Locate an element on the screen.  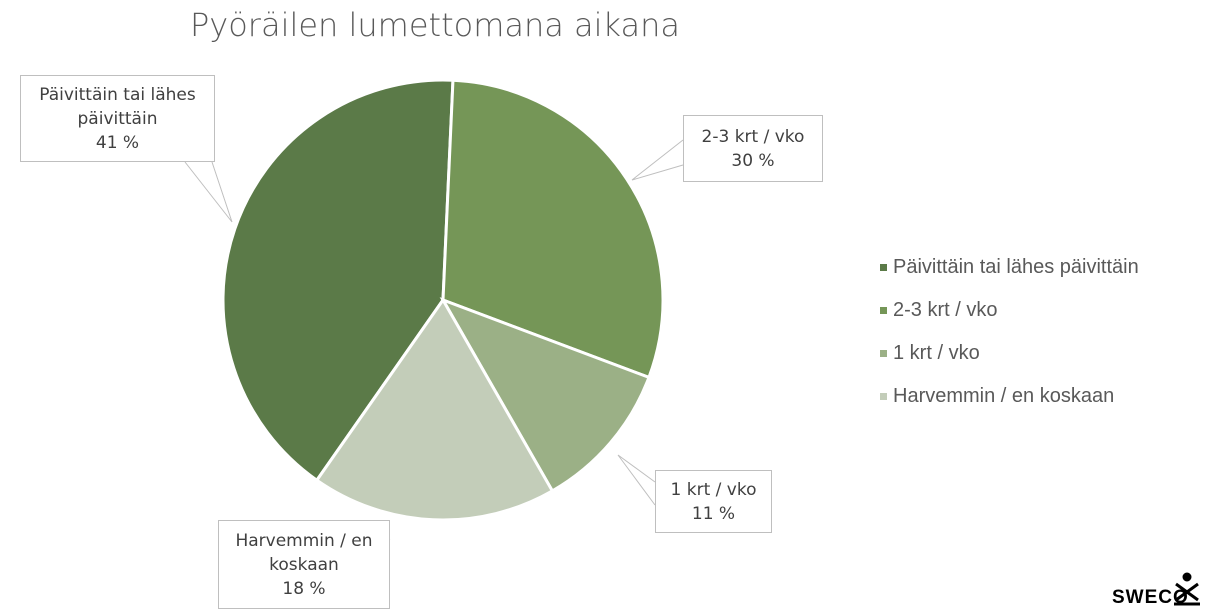
label-value: 30 % is located at coordinates (753, 160).